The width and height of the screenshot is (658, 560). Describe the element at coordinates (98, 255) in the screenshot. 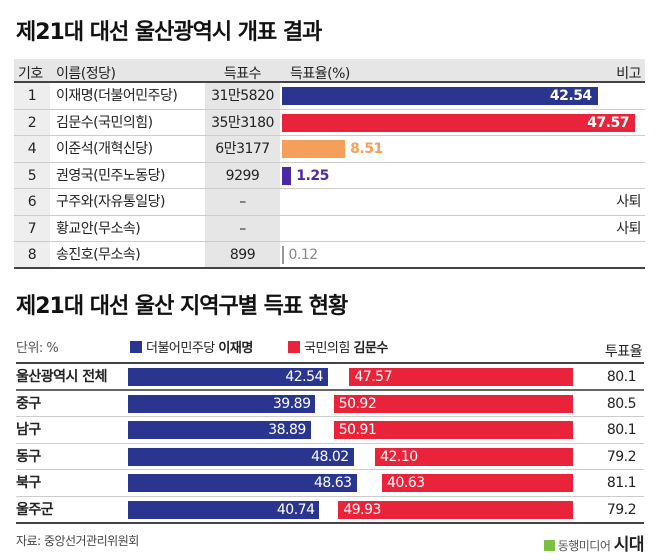

I see `candidate-name: 송진호(무소속)` at that location.